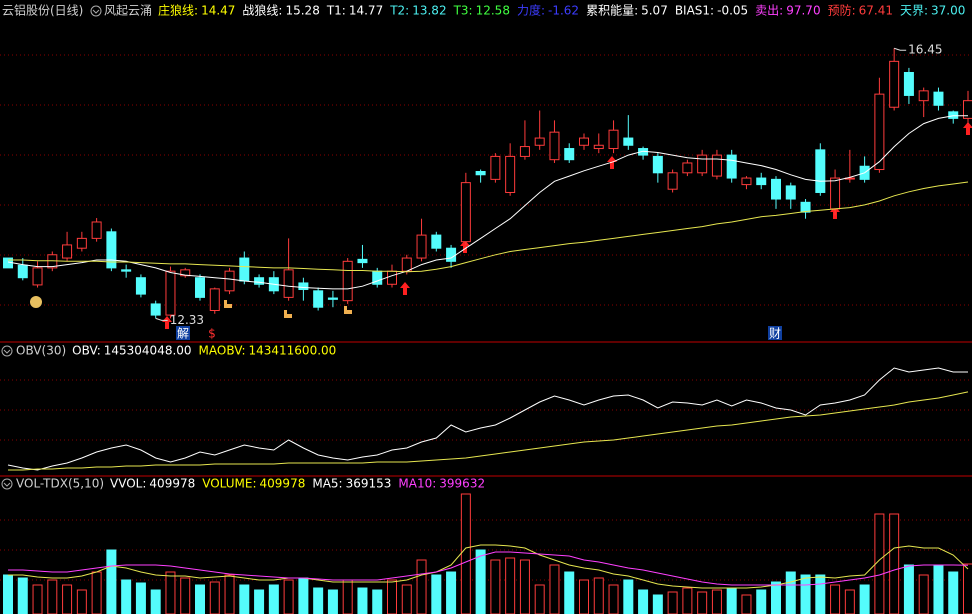 The height and width of the screenshot is (614, 972). I want to click on indicator-name: 风起云涌, so click(128, 11).